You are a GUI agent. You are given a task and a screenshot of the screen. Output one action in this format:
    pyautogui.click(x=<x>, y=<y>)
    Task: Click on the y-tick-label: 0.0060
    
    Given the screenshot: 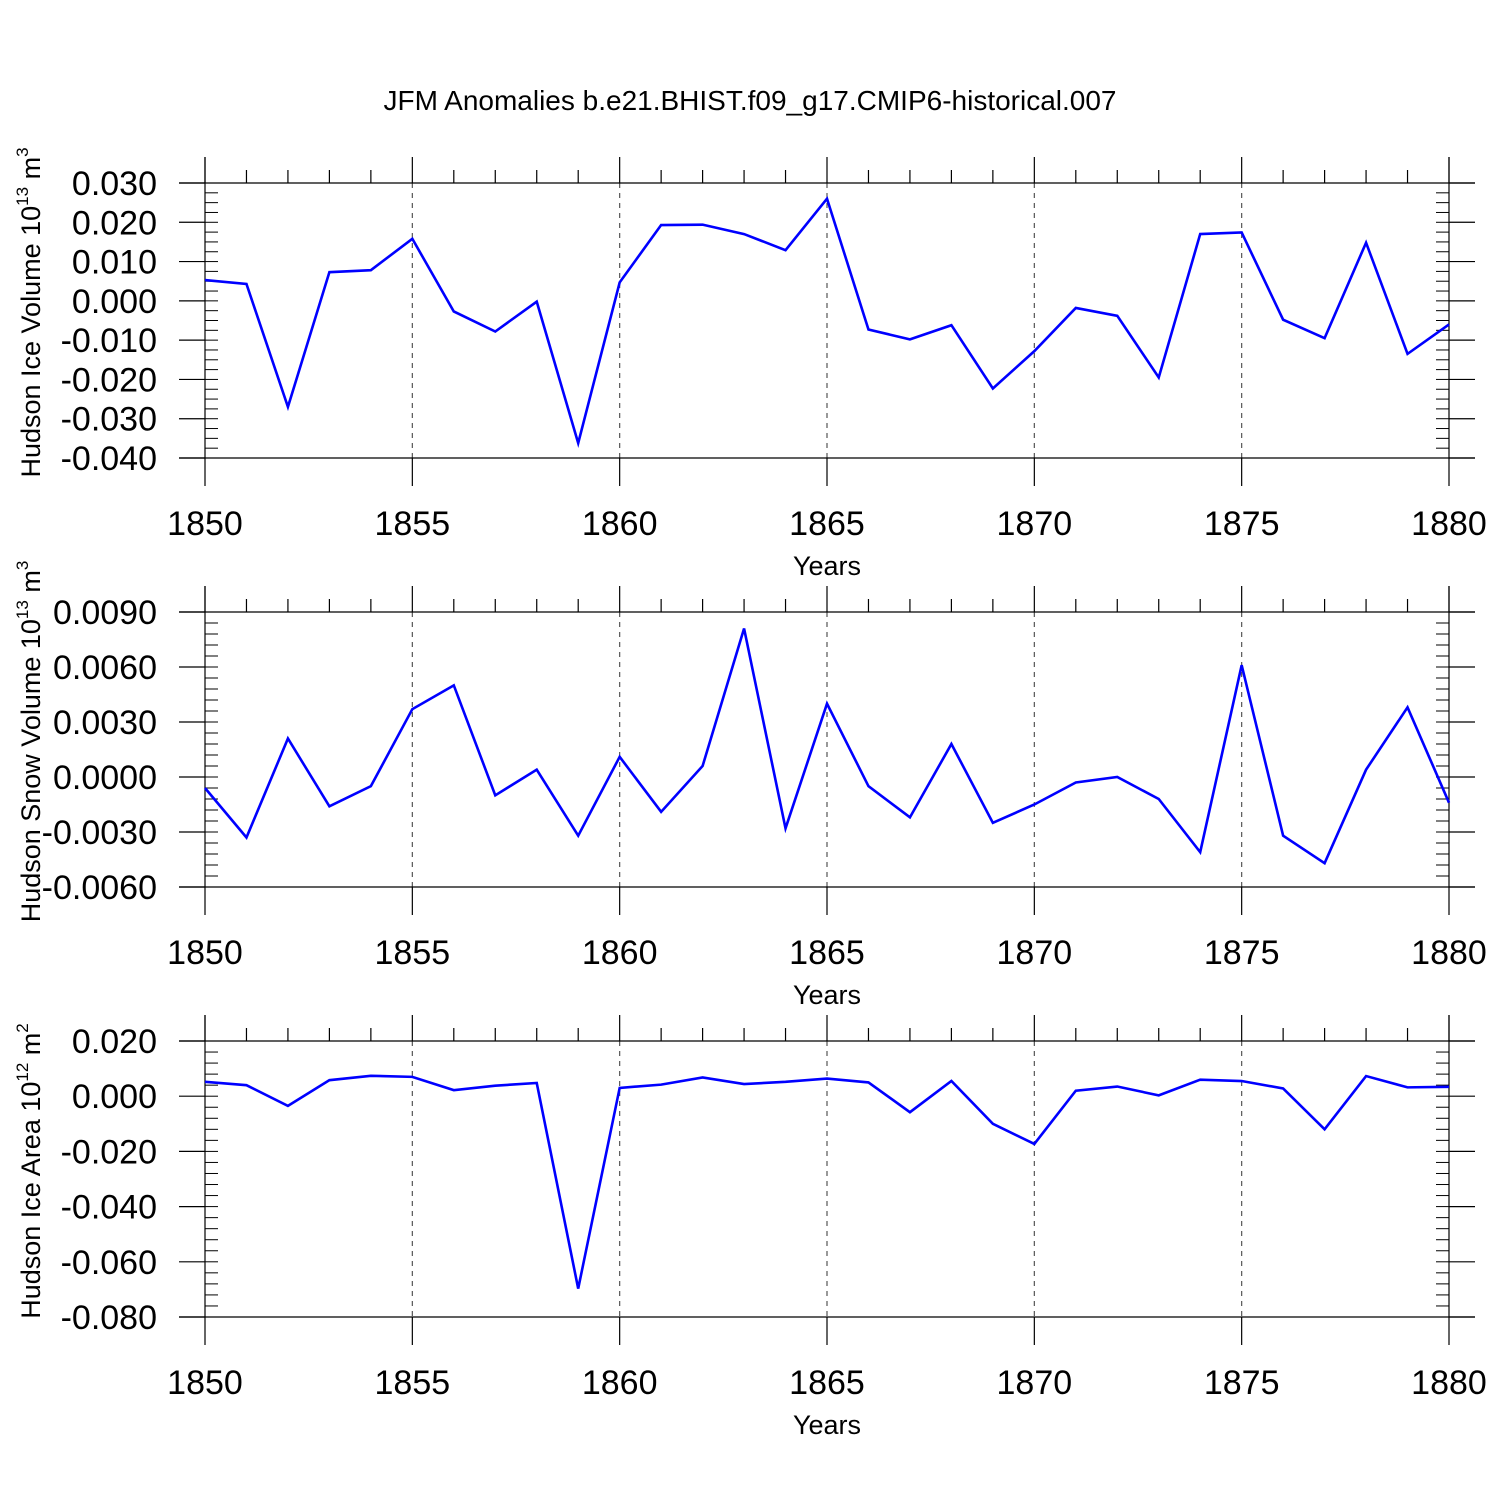 What is the action you would take?
    pyautogui.click(x=105, y=668)
    